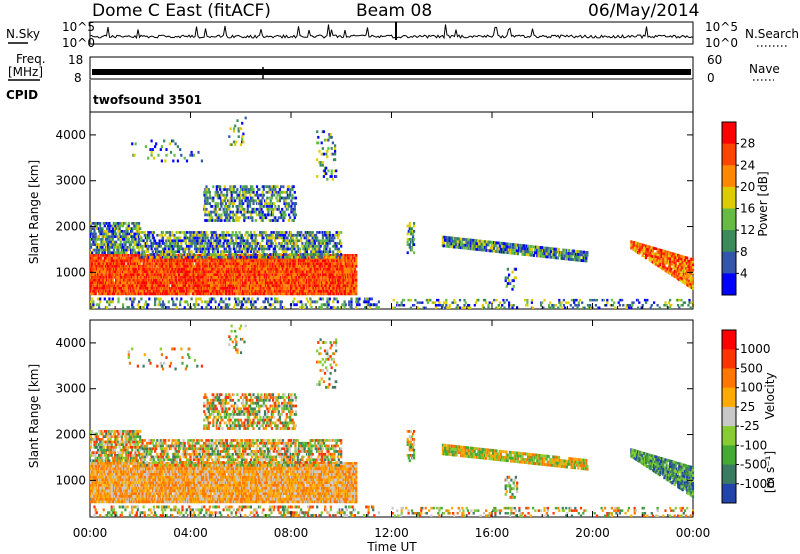 This screenshot has height=554, width=800. What do you see at coordinates (391, 31) in the screenshot?
I see `nsky-trace` at bounding box center [391, 31].